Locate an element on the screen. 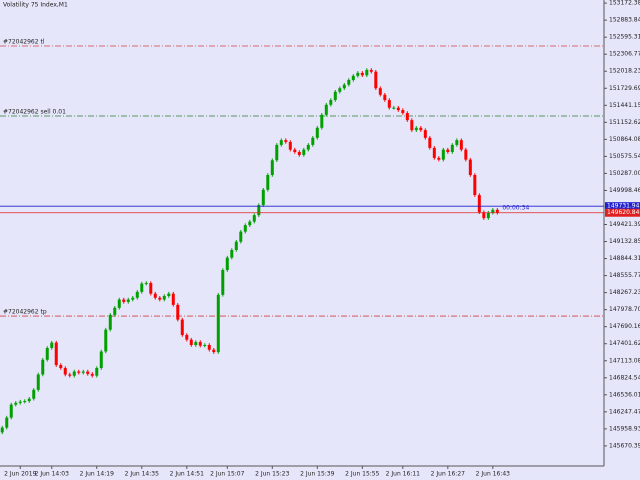  x-tick-label: 2 Jun 14:51 is located at coordinates (187, 474).